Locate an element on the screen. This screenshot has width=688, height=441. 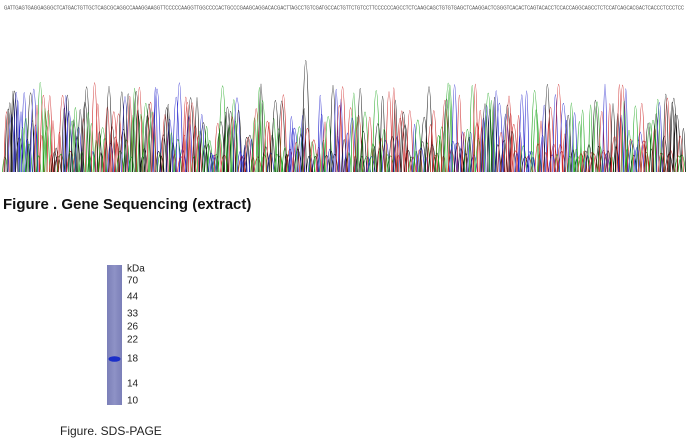
marker-label: 26 is located at coordinates (133, 327).